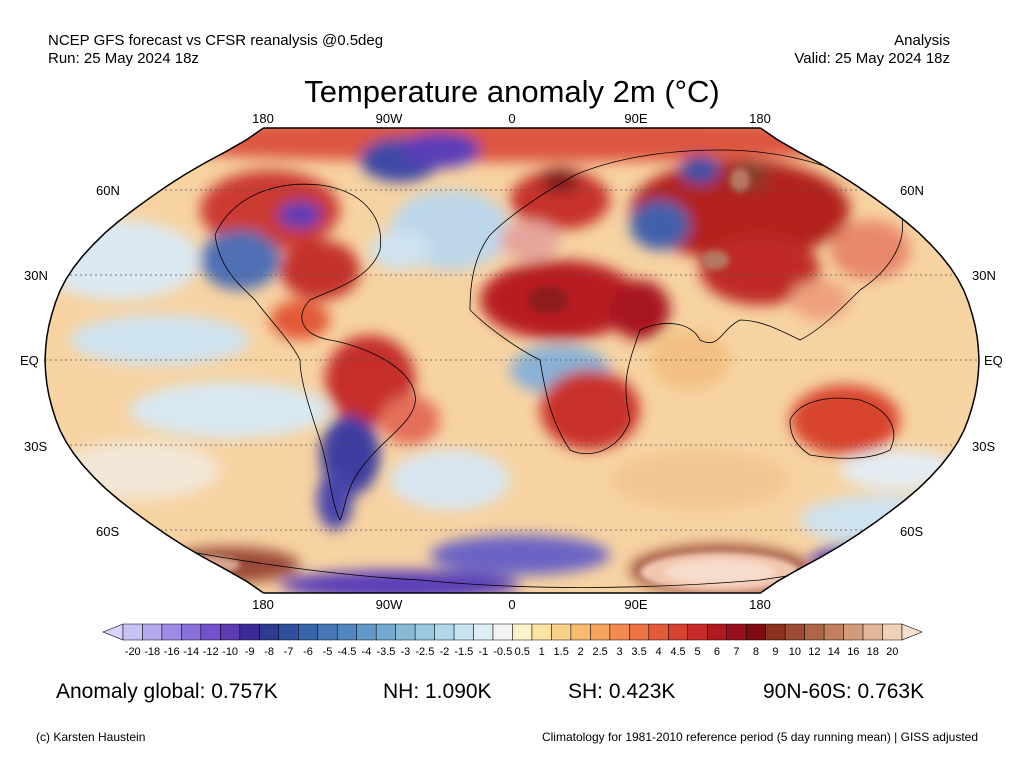 The height and width of the screenshot is (768, 1024). What do you see at coordinates (912, 190) in the screenshot?
I see `lat-label-right-60n: 60N` at bounding box center [912, 190].